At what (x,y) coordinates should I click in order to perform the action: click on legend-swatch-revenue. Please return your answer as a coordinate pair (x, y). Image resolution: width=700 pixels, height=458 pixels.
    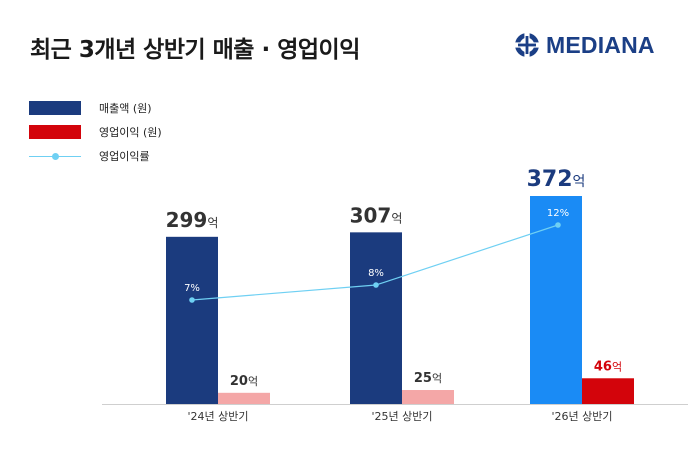
    Looking at the image, I should click on (55, 108).